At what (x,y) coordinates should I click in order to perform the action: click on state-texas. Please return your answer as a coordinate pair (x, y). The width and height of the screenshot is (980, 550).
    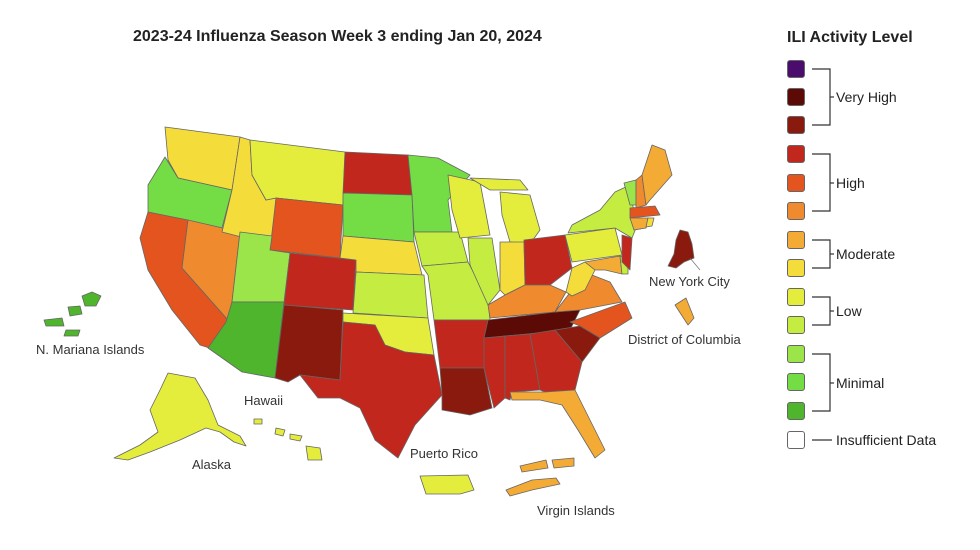
    Looking at the image, I should click on (371, 390).